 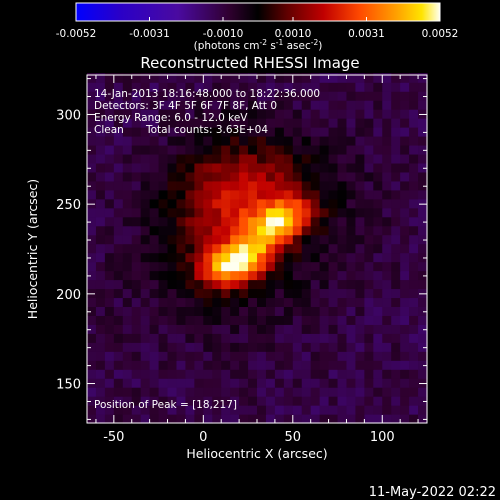 I want to click on annotation-energy-range: Energy Range: 6.0 - 12.0 keV, so click(x=171, y=118).